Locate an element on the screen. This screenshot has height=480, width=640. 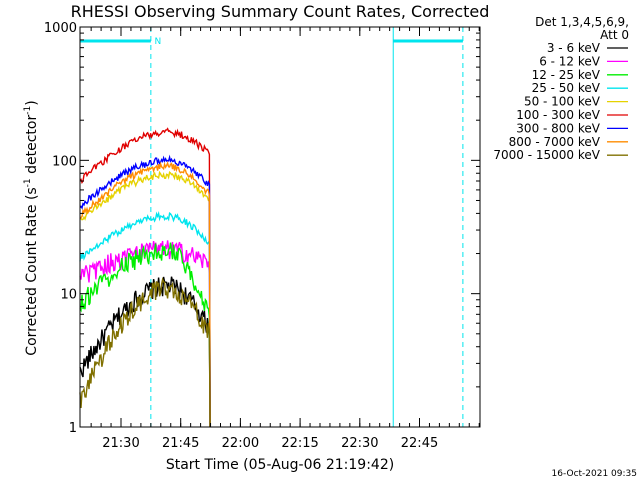
legend-label: 100 - 300 keV is located at coordinates (558, 115).